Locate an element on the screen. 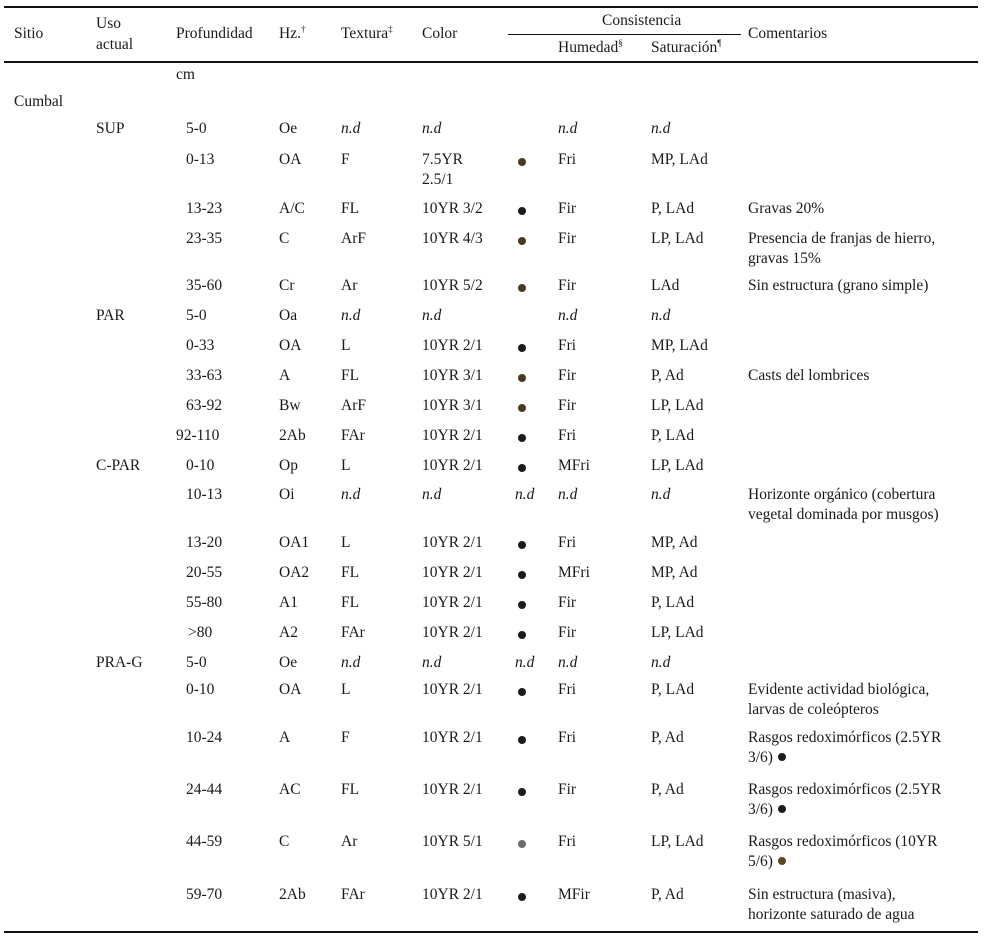 The height and width of the screenshot is (937, 987). header-color: Color is located at coordinates (440, 33).